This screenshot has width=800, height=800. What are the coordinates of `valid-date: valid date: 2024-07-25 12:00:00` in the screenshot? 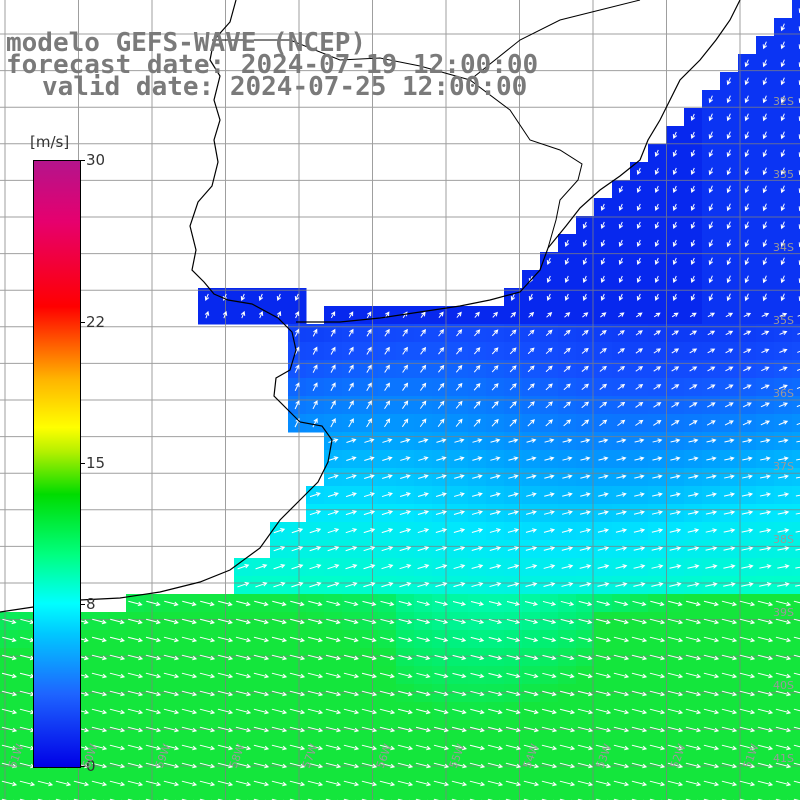 It's located at (285, 87).